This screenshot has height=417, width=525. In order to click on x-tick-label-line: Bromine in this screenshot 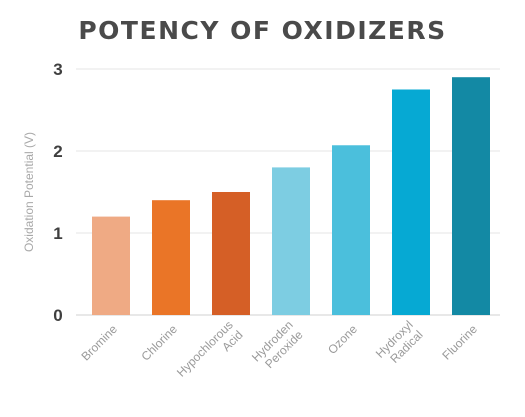, I will do `click(99, 343)`.